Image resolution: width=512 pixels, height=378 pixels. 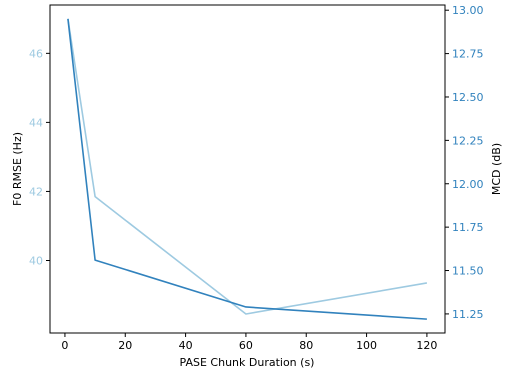 I want to click on y-right-tick-label: 12.00, so click(x=468, y=184).